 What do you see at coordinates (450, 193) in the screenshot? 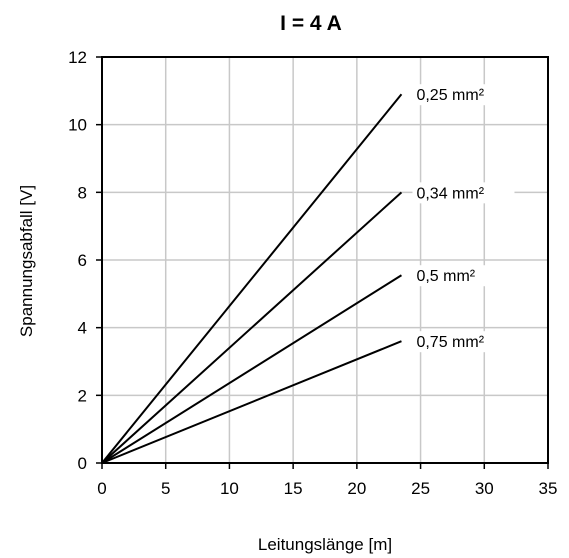
I see `series-label: 0,34 mm²` at bounding box center [450, 193].